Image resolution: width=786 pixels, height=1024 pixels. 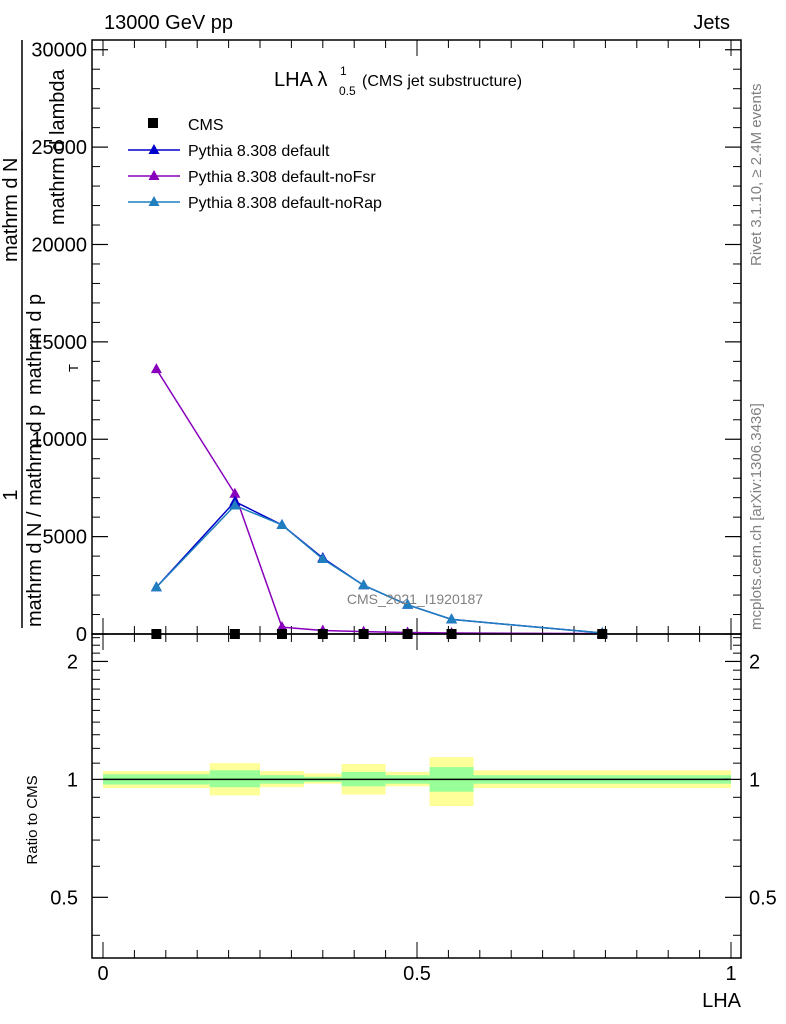 I want to click on series-line-pythia-8-308-default-norap, so click(x=379, y=569).